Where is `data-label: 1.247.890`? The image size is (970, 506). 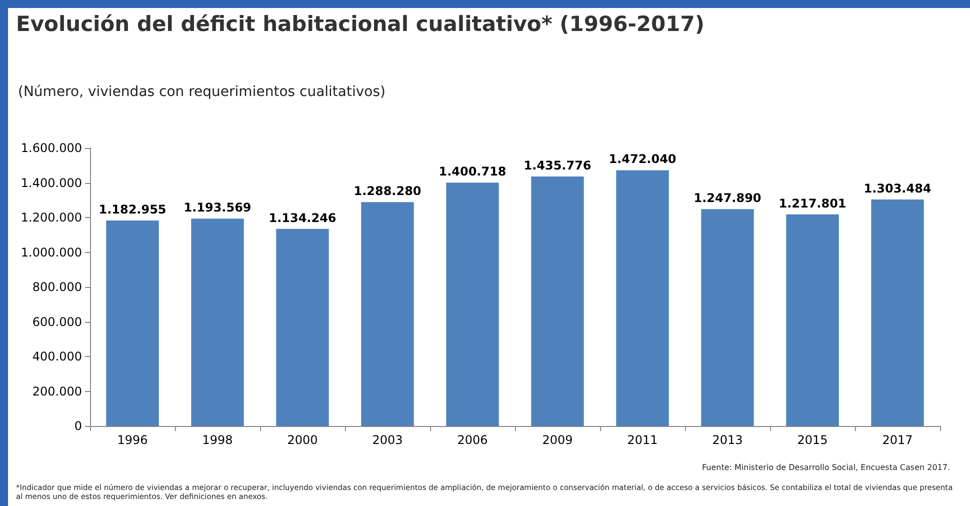 data-label: 1.247.890 is located at coordinates (728, 198).